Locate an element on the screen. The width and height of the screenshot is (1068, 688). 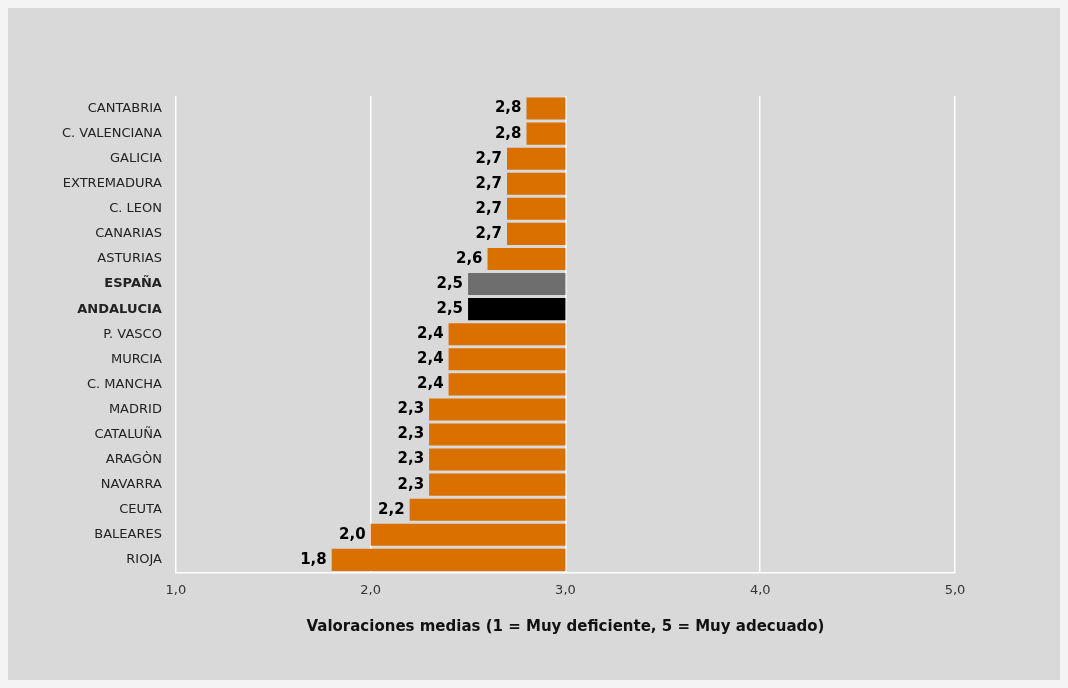
y-tick-label: C. MANCHA is located at coordinates (124, 383).